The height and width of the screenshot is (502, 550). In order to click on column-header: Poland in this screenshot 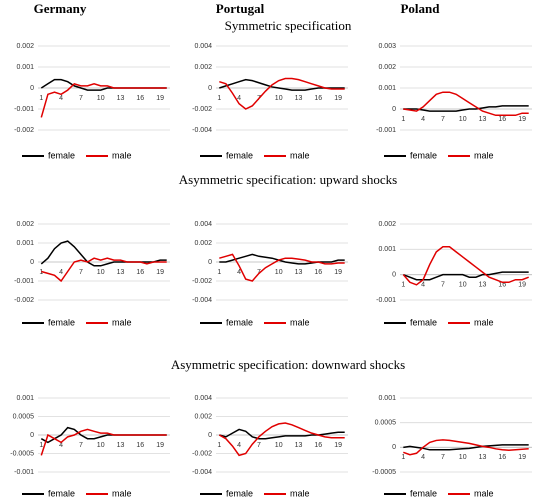, I will do `click(420, 8)`.